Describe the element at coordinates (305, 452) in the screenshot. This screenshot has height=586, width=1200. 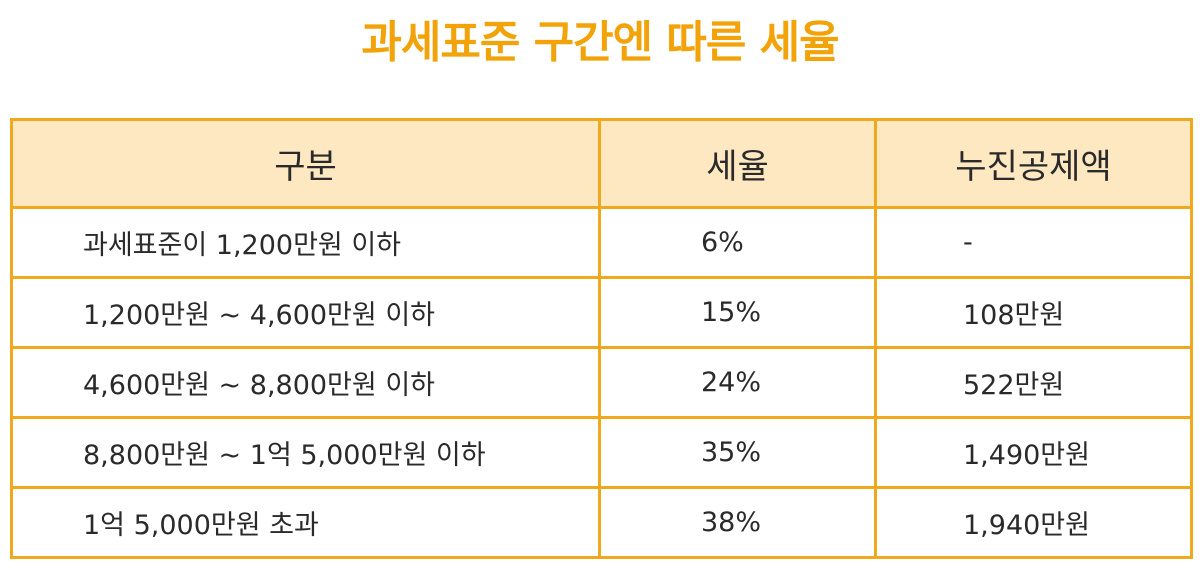
I see `category-cell: 8,800만원 ~ 1억 5,000만원 이하` at that location.